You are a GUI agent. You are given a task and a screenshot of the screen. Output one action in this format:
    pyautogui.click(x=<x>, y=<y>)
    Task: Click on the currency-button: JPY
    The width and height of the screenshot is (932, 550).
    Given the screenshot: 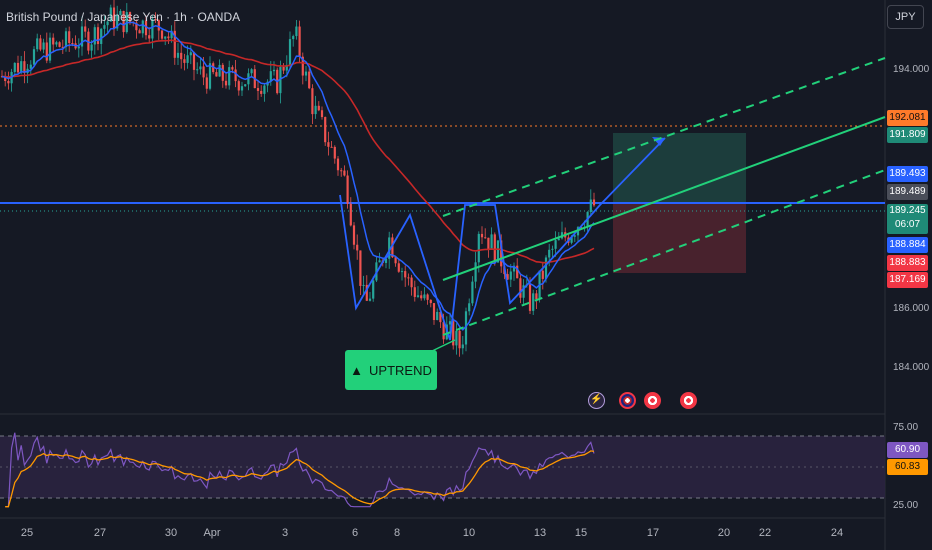 What is the action you would take?
    pyautogui.click(x=905, y=17)
    